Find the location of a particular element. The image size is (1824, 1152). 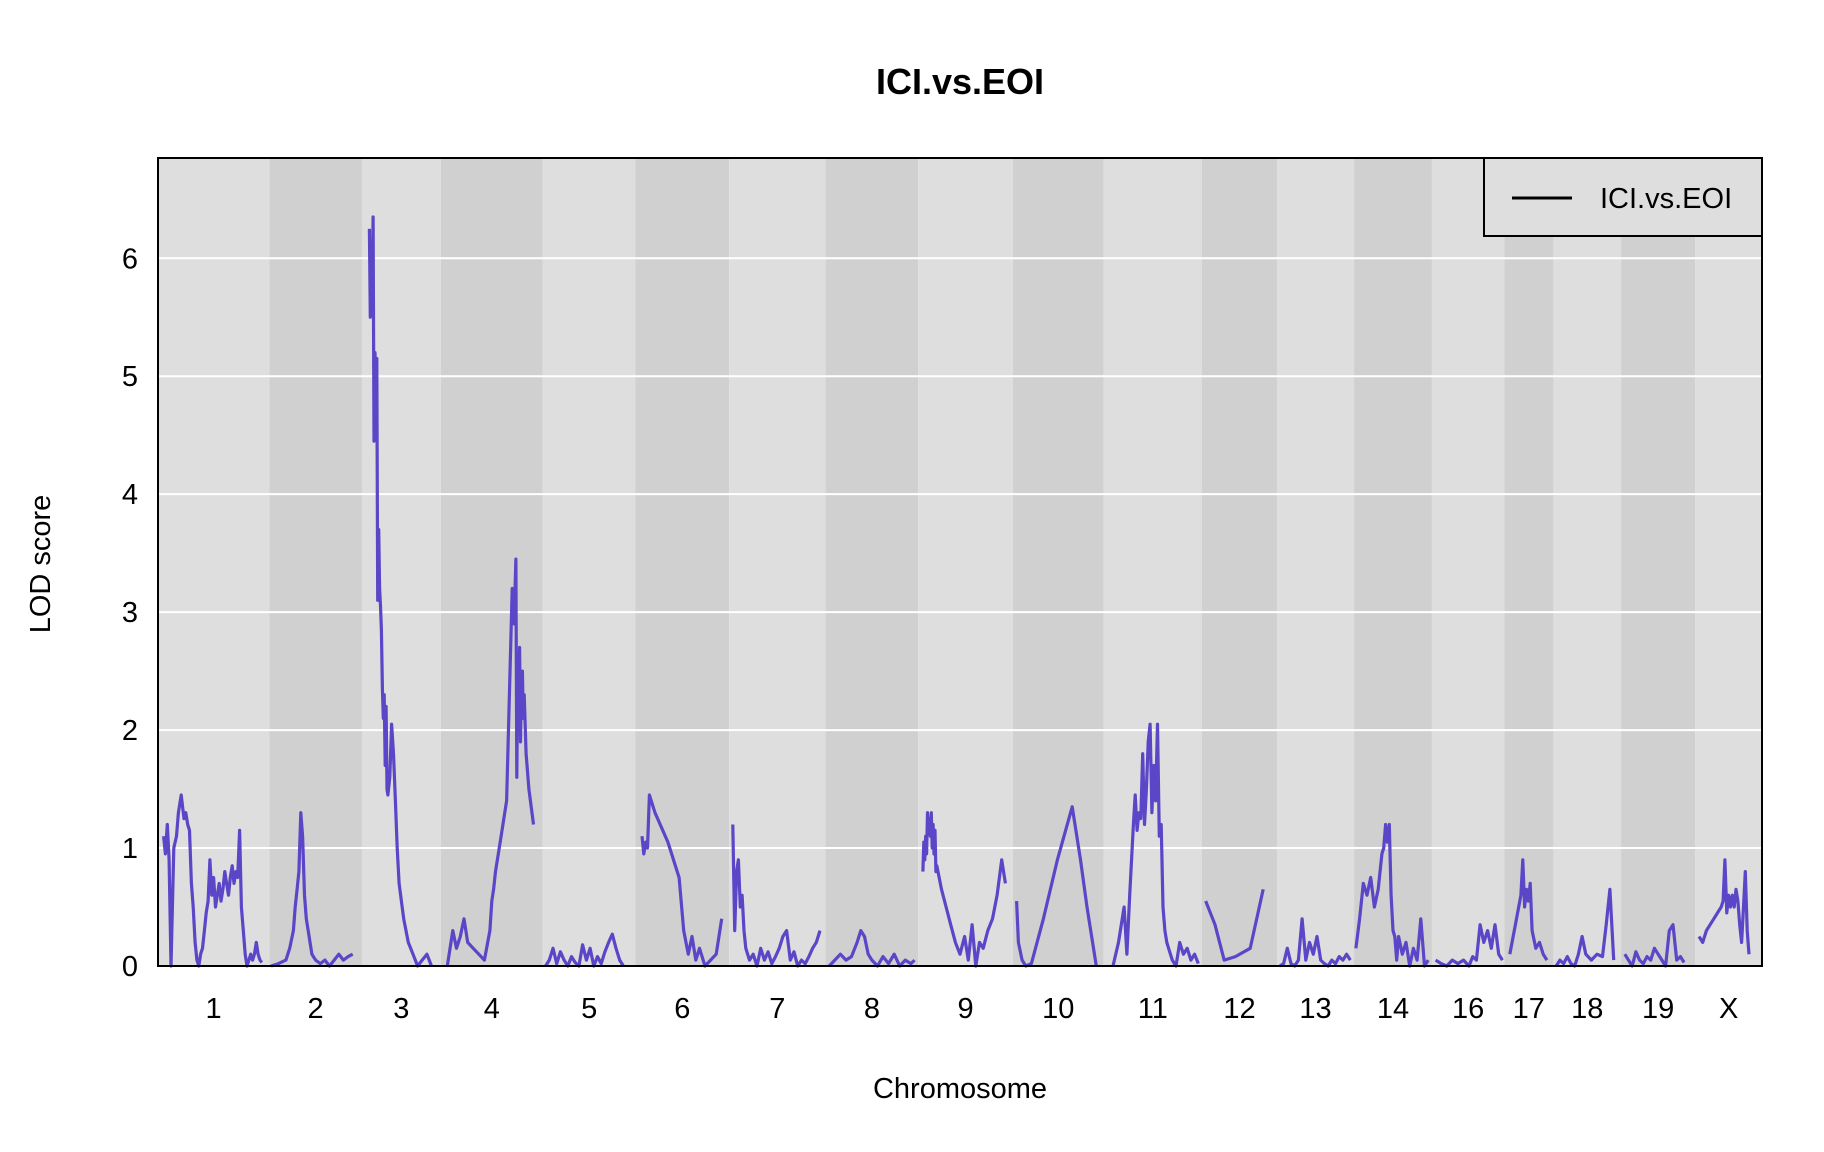

x-tick-label-chr-6: 6 is located at coordinates (682, 1009).